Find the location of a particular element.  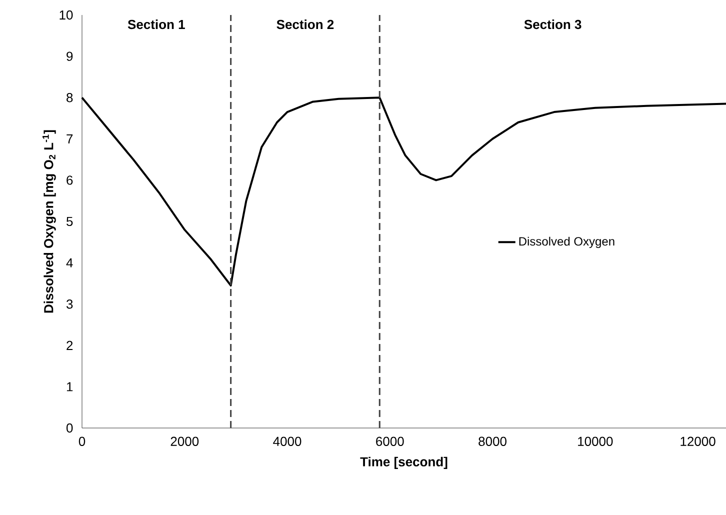

y-tick-label: 3 is located at coordinates (69, 304).